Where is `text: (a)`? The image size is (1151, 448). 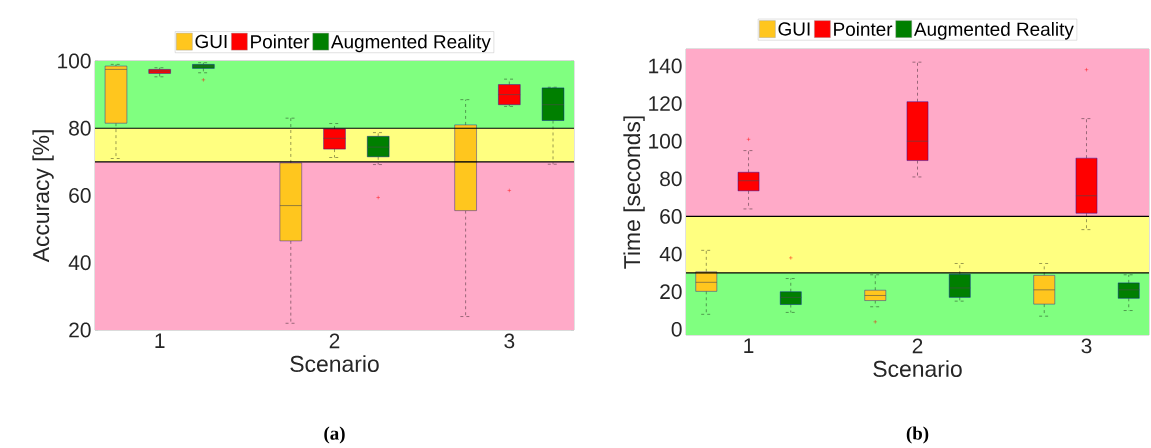 text: (a) is located at coordinates (334, 435).